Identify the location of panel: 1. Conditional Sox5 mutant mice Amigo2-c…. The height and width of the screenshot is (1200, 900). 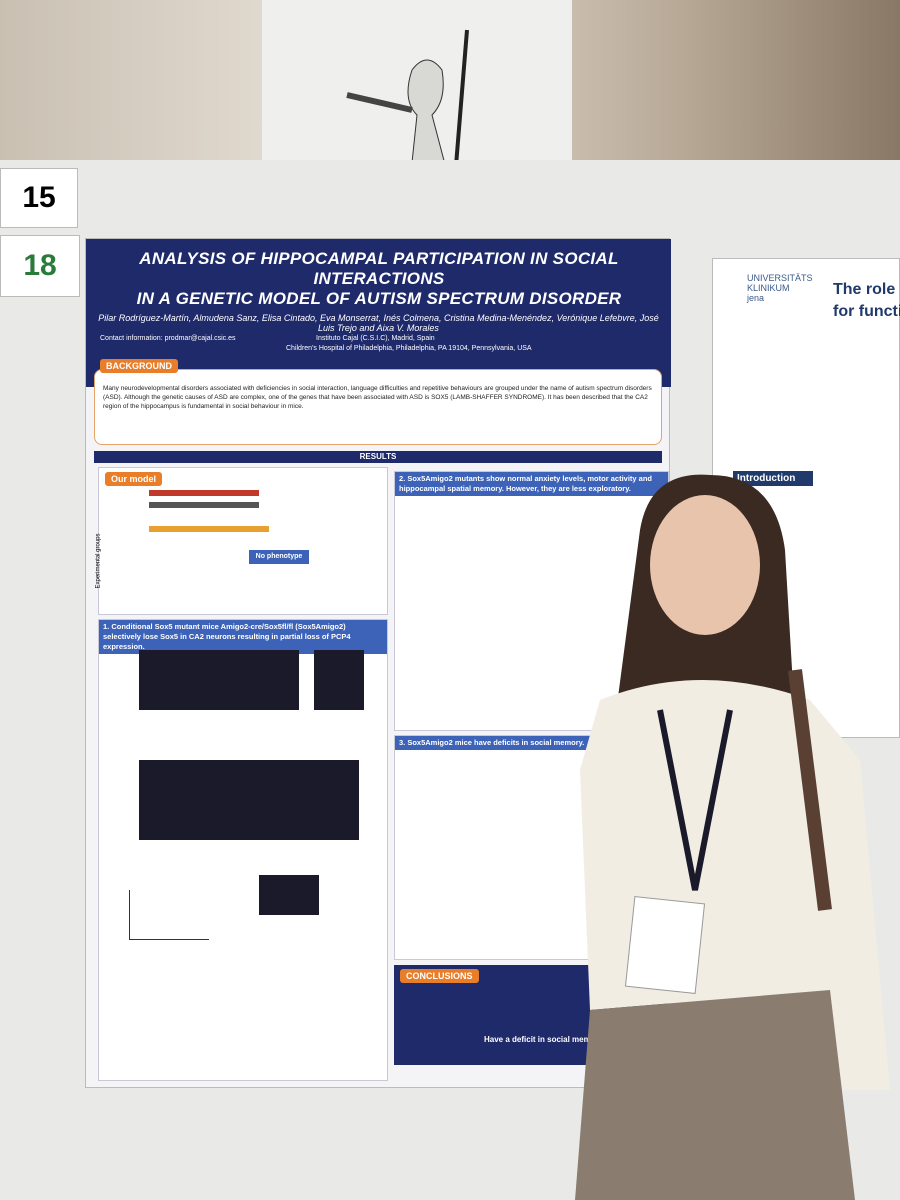
(243, 850).